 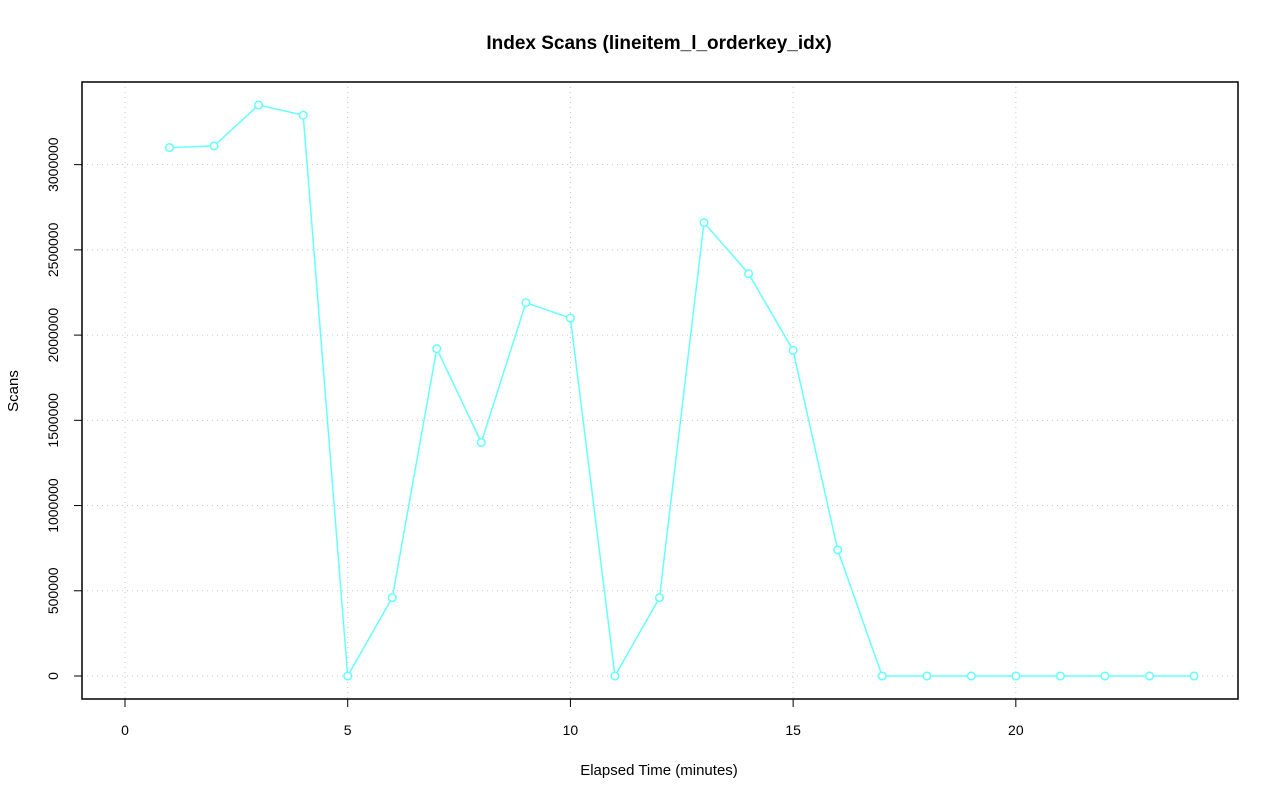 What do you see at coordinates (53, 420) in the screenshot?
I see `y-tick-label: 1500000` at bounding box center [53, 420].